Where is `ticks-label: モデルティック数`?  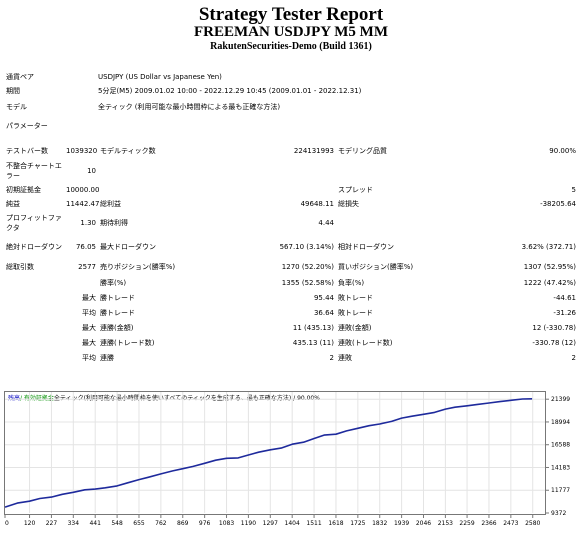
ticks-label: モデルティック数 is located at coordinates (128, 150).